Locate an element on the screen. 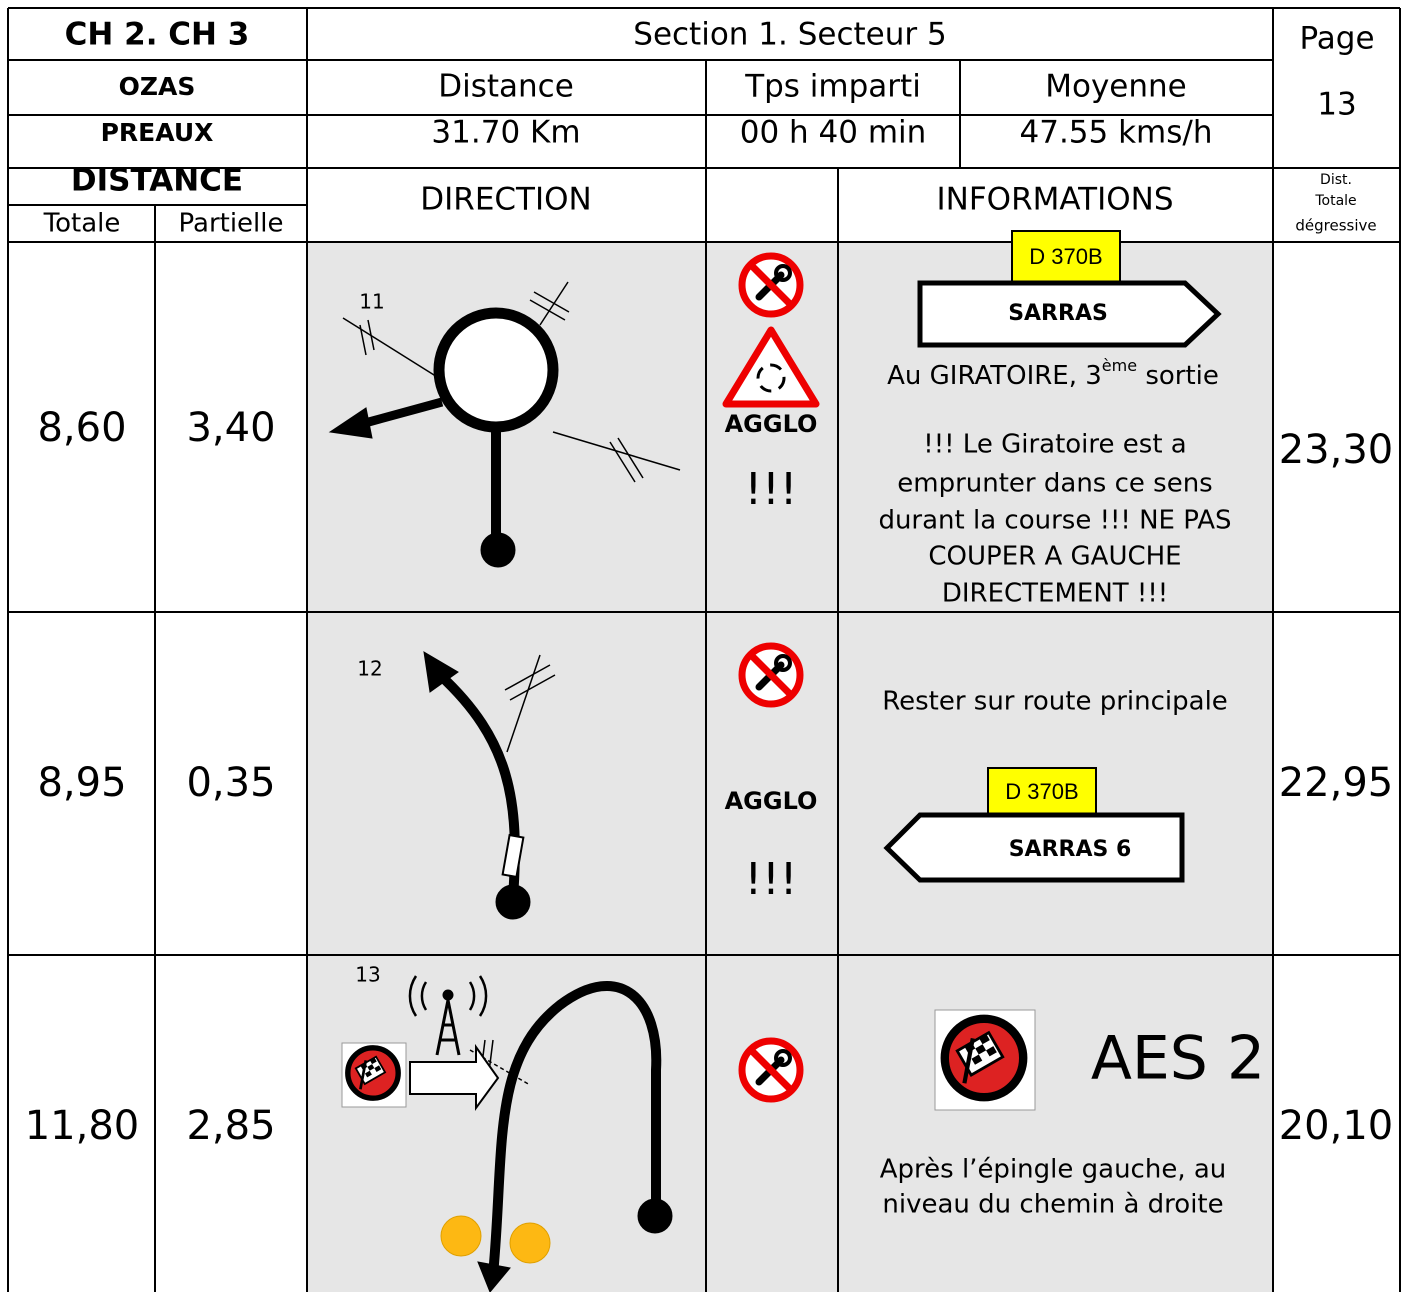 The height and width of the screenshot is (1292, 1408). text-page-label: Page is located at coordinates (1336, 39).